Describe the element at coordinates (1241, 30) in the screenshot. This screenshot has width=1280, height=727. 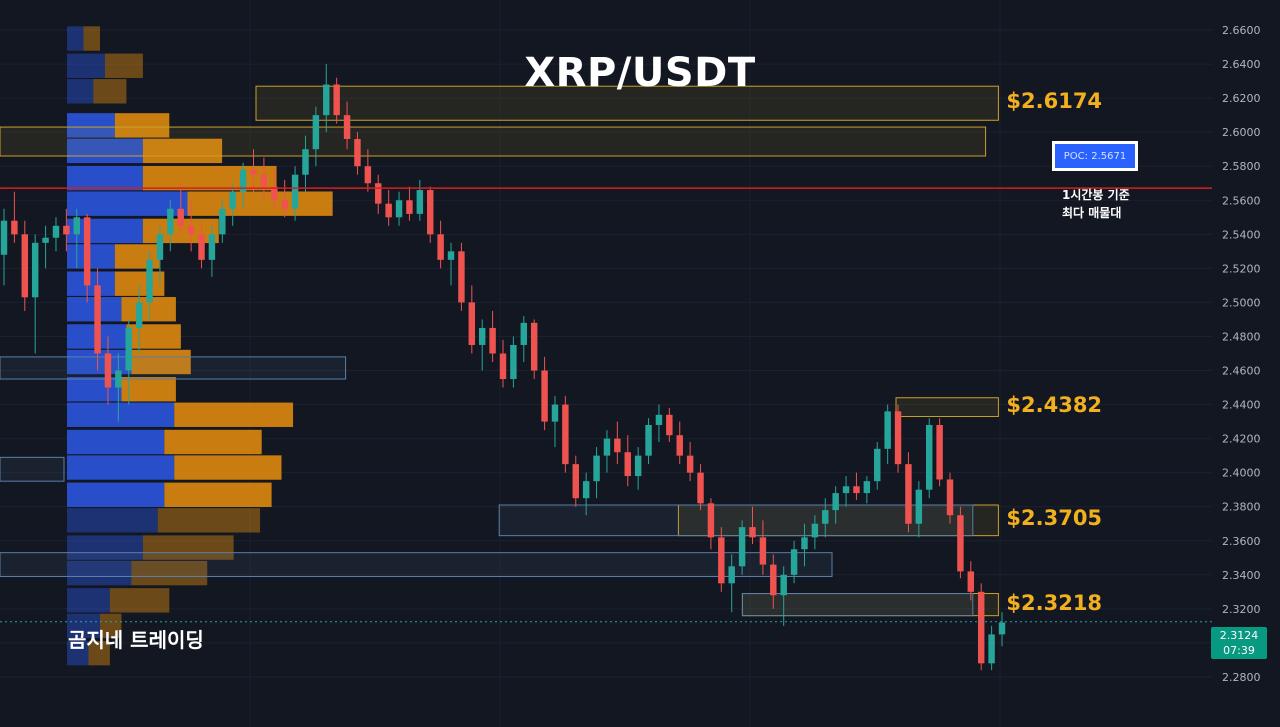
I see `y-tick-label: 2.6600` at that location.